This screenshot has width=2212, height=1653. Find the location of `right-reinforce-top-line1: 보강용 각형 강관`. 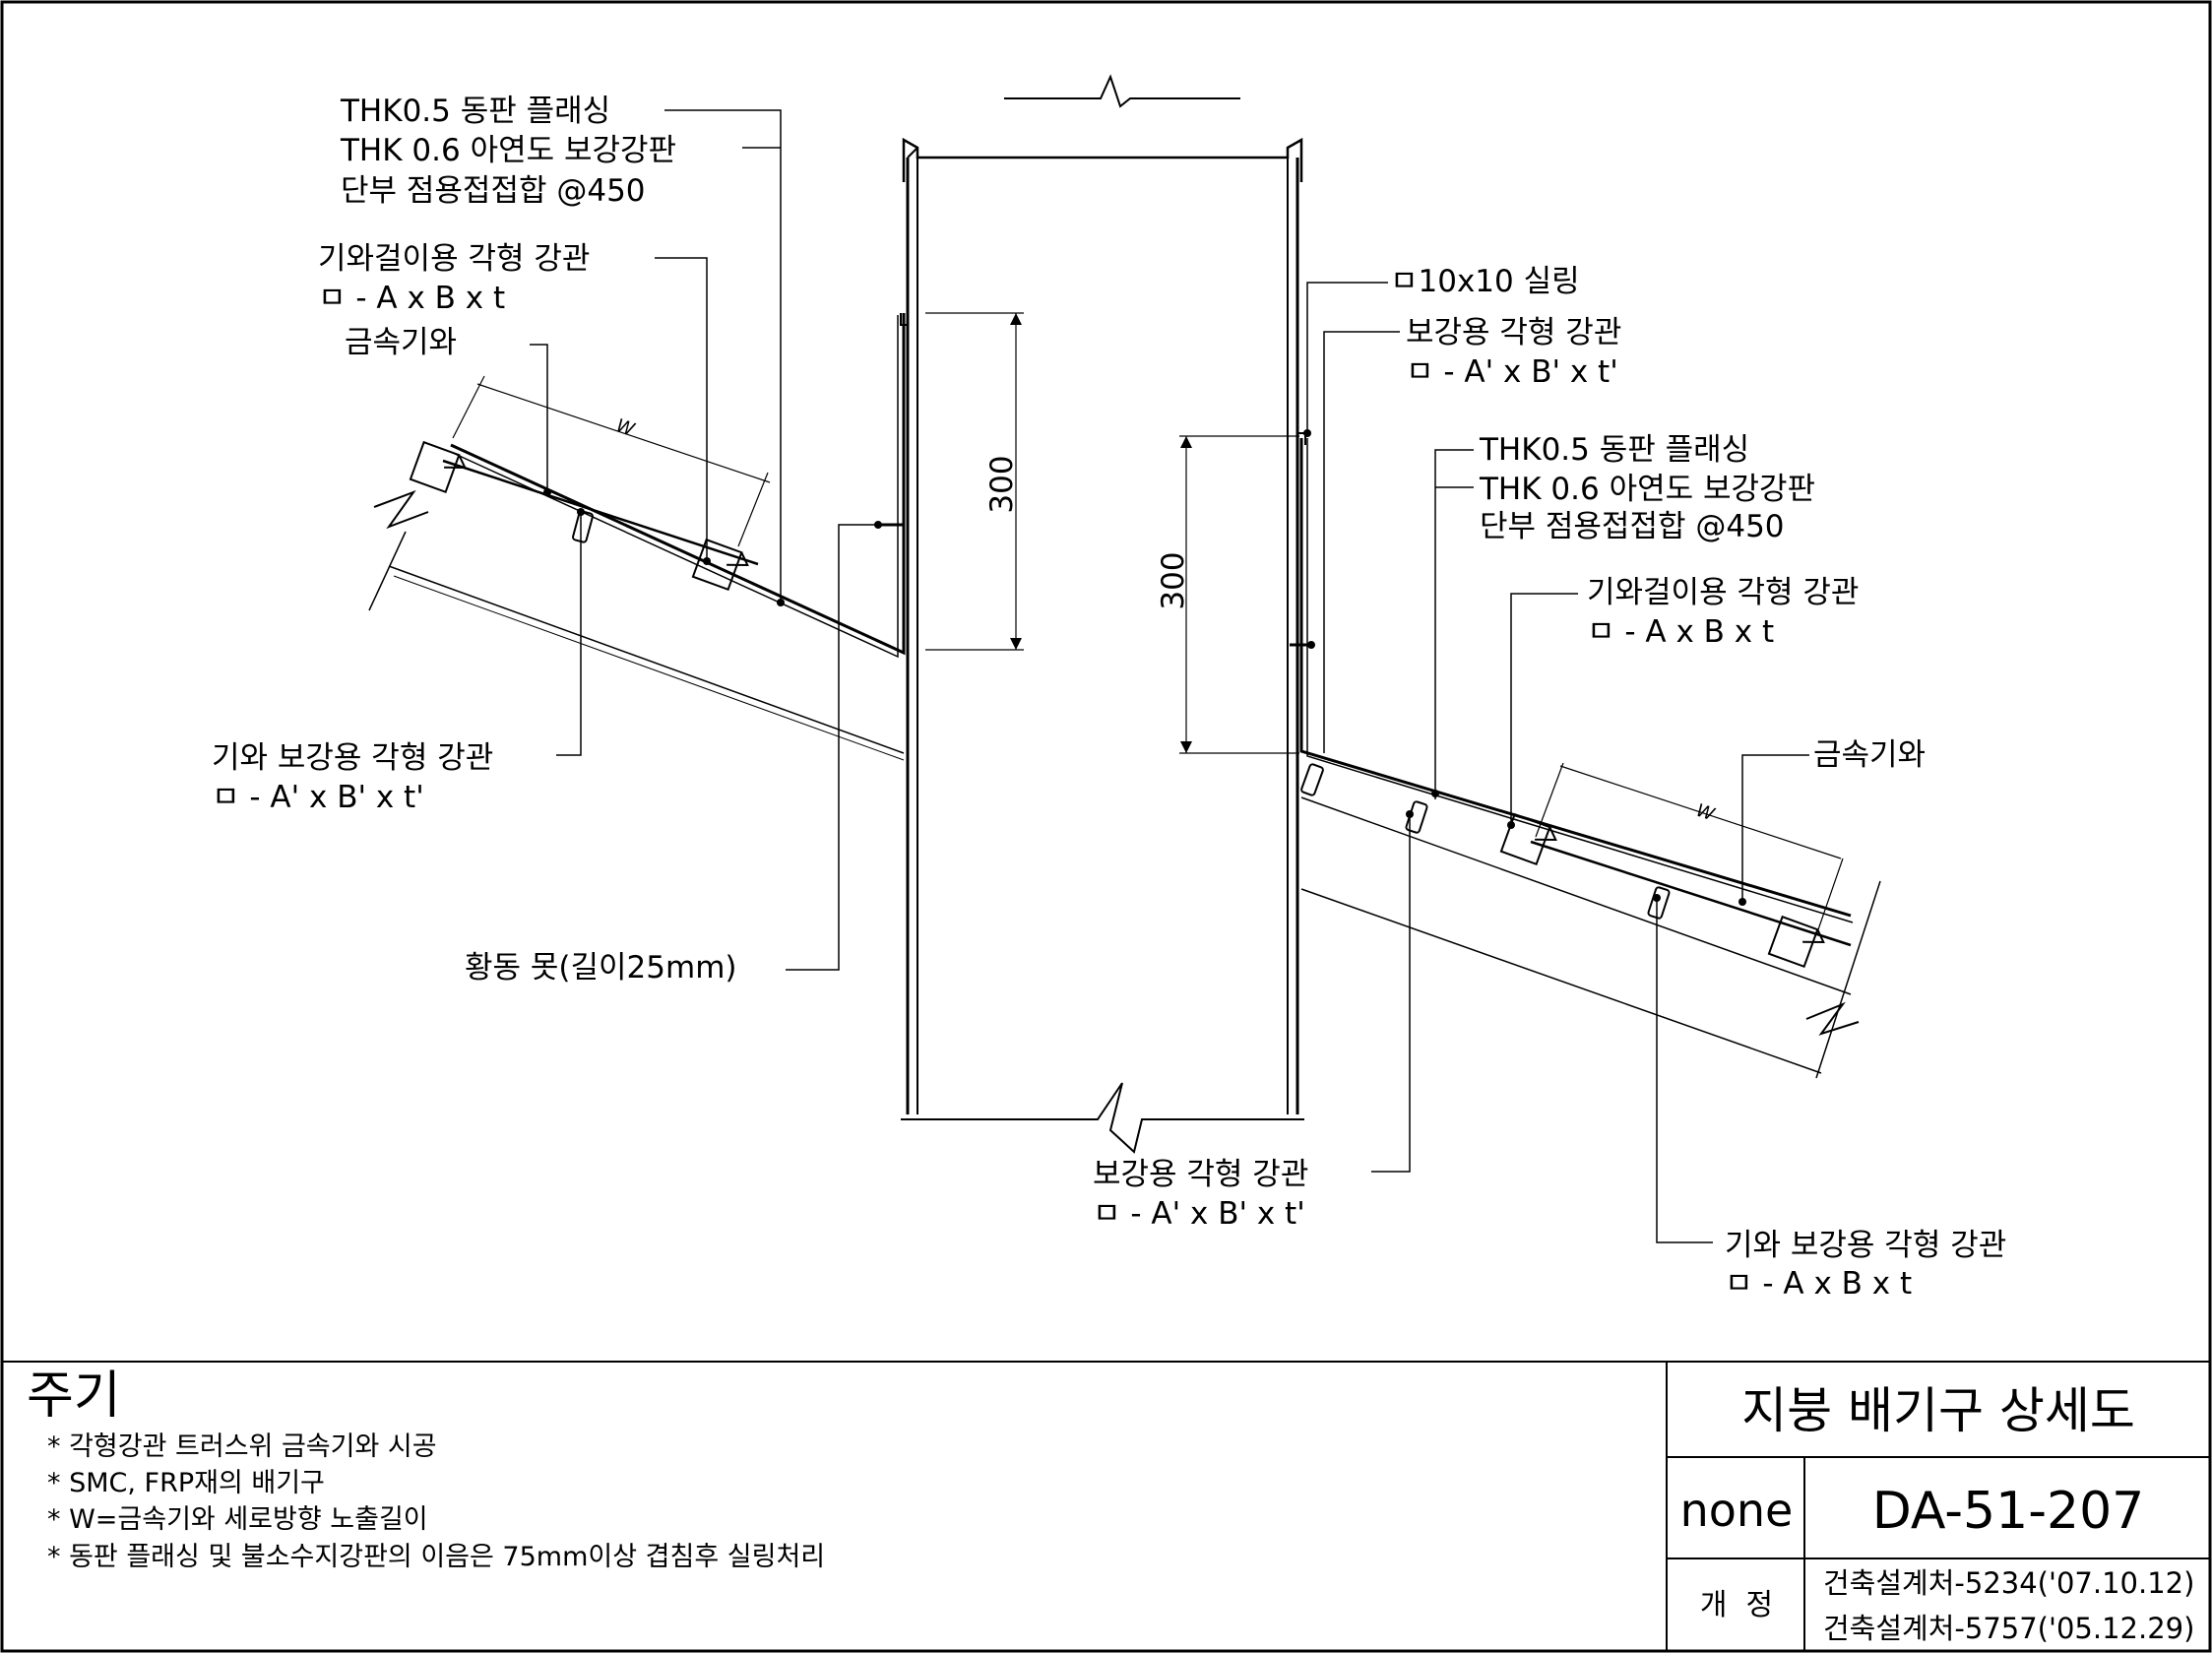

right-reinforce-top-line1: 보강용 각형 강관 is located at coordinates (1513, 332).